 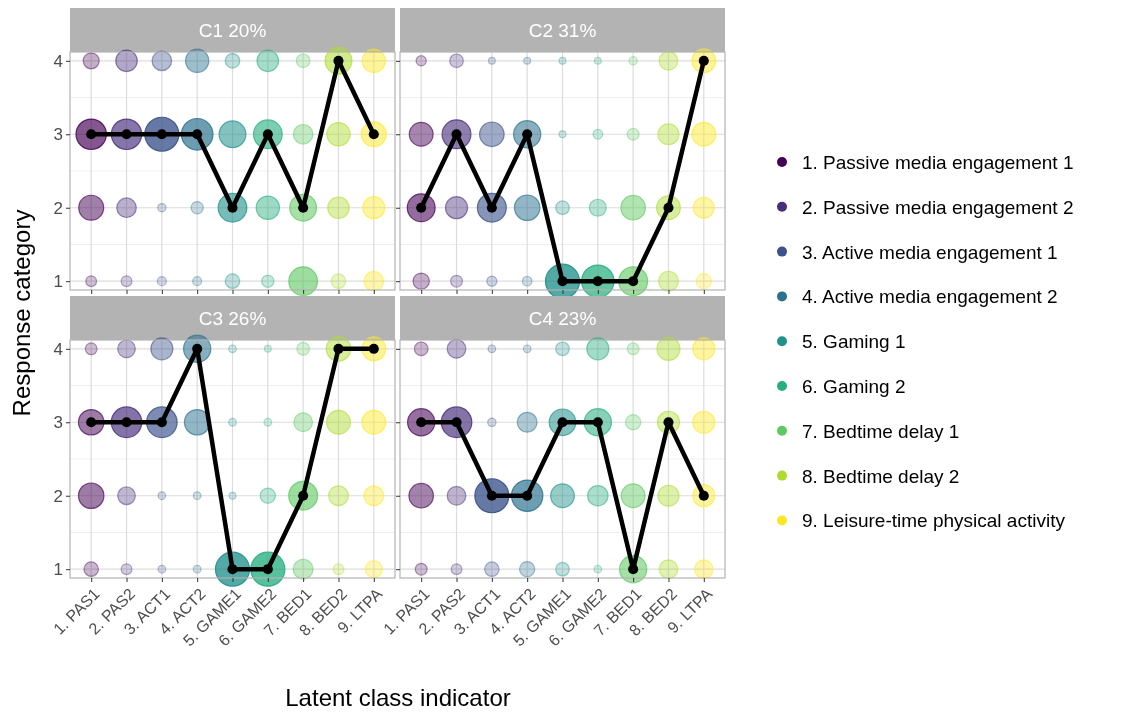 What do you see at coordinates (562, 318) in the screenshot?
I see `chart-title: C4 23%` at bounding box center [562, 318].